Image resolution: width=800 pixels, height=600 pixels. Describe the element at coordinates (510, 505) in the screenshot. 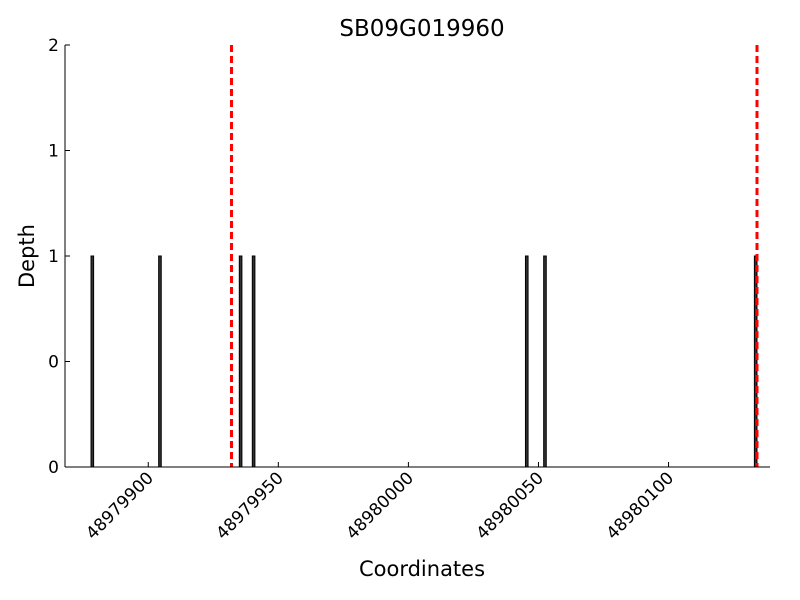

I see `x-tick-label: 48980050` at that location.